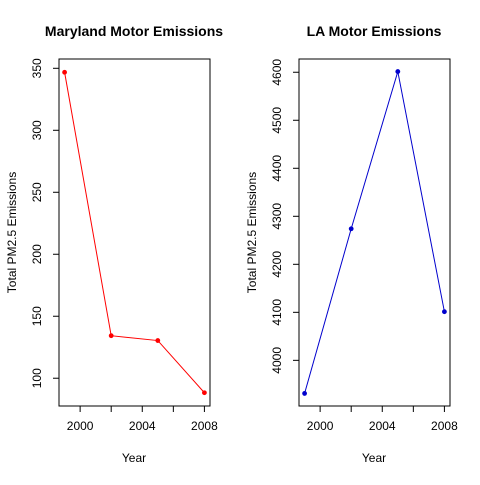 Image resolution: width=480 pixels, height=485 pixels. I want to click on chart-title: Maryland Motor Emissions, so click(134, 31).